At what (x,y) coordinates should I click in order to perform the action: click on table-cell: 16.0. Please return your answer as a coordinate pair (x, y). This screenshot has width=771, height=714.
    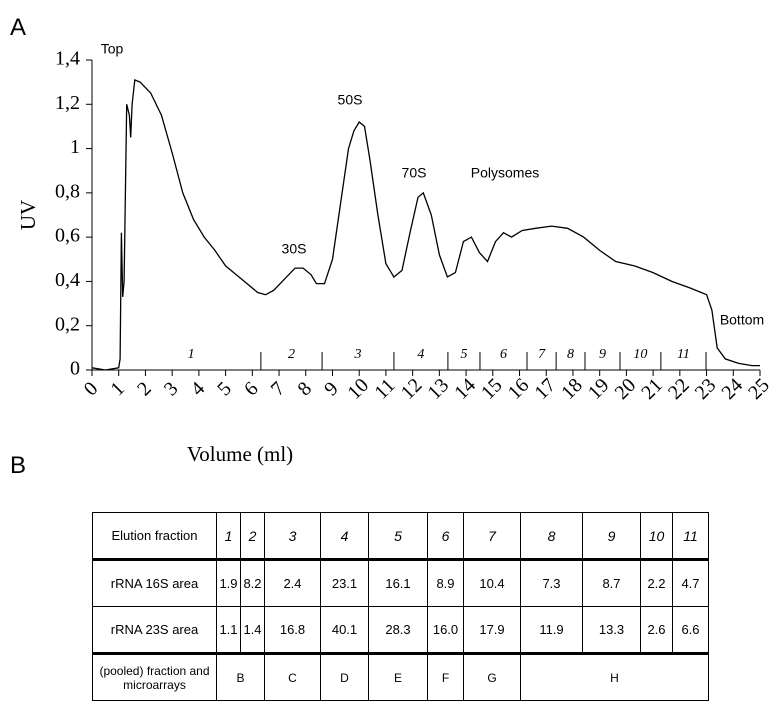
    Looking at the image, I should click on (445, 630).